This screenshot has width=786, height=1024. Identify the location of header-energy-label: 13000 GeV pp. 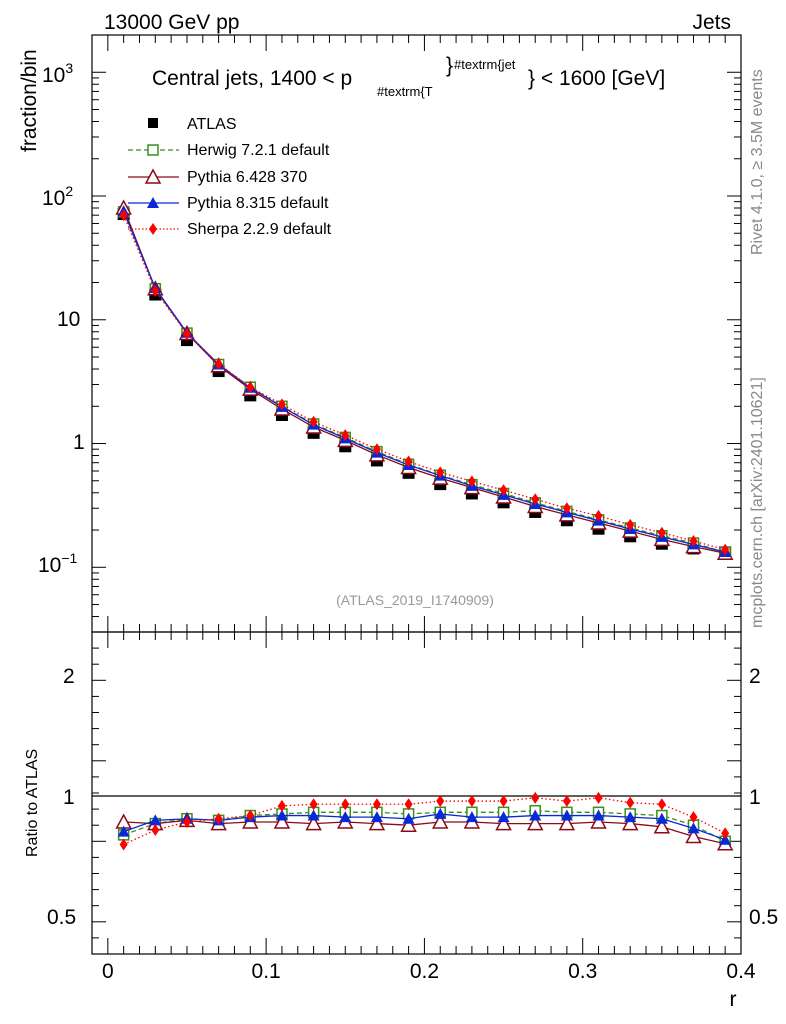
(171, 22).